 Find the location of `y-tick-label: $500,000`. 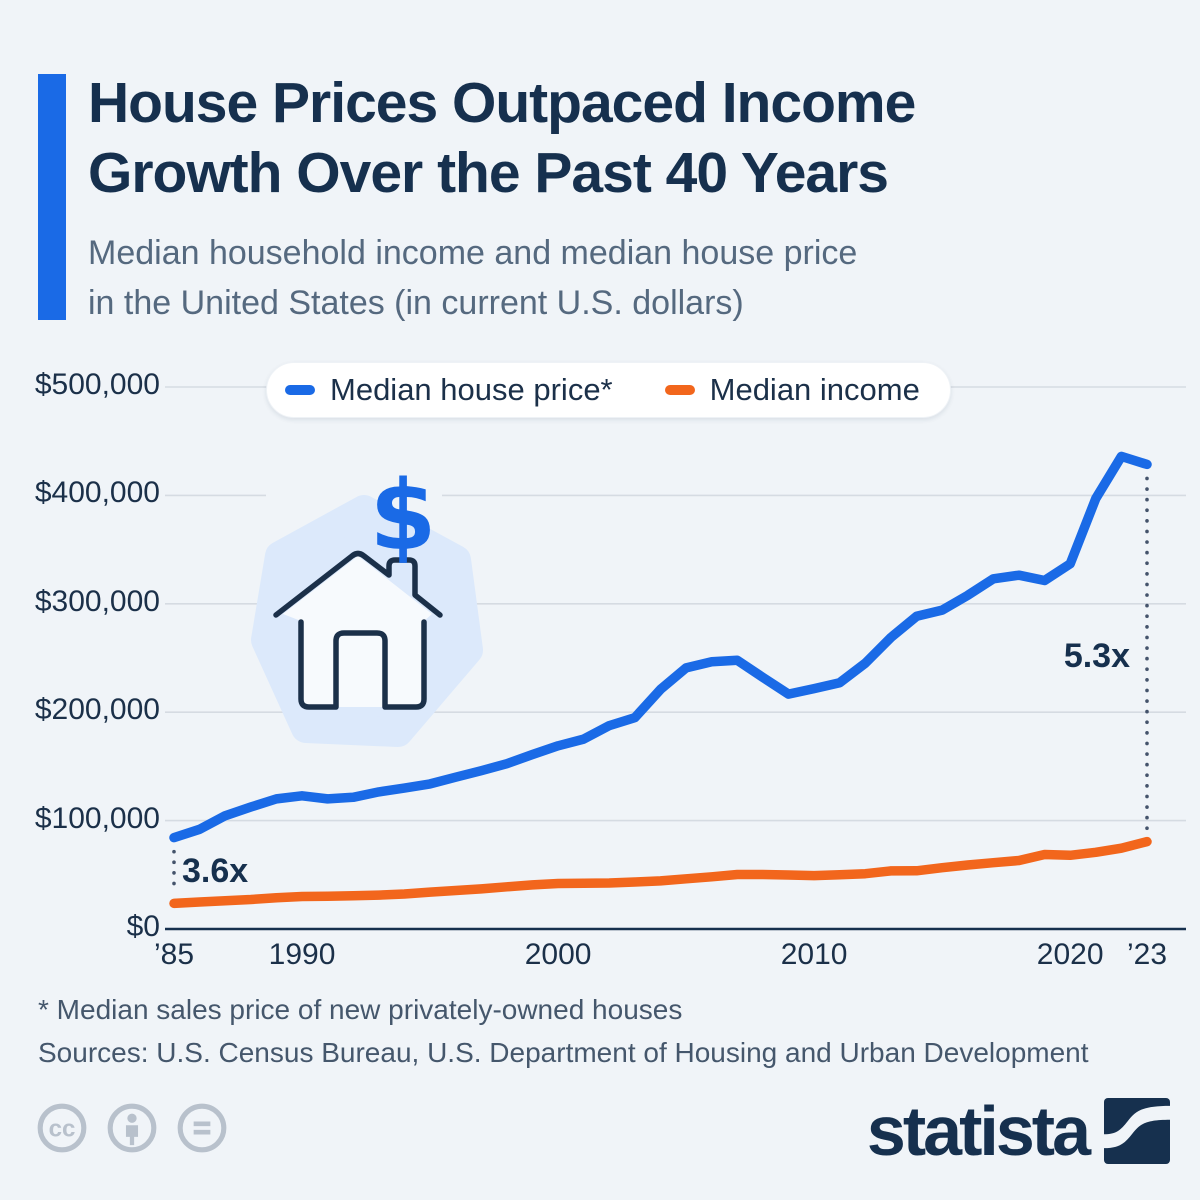

y-tick-label: $500,000 is located at coordinates (97, 384).